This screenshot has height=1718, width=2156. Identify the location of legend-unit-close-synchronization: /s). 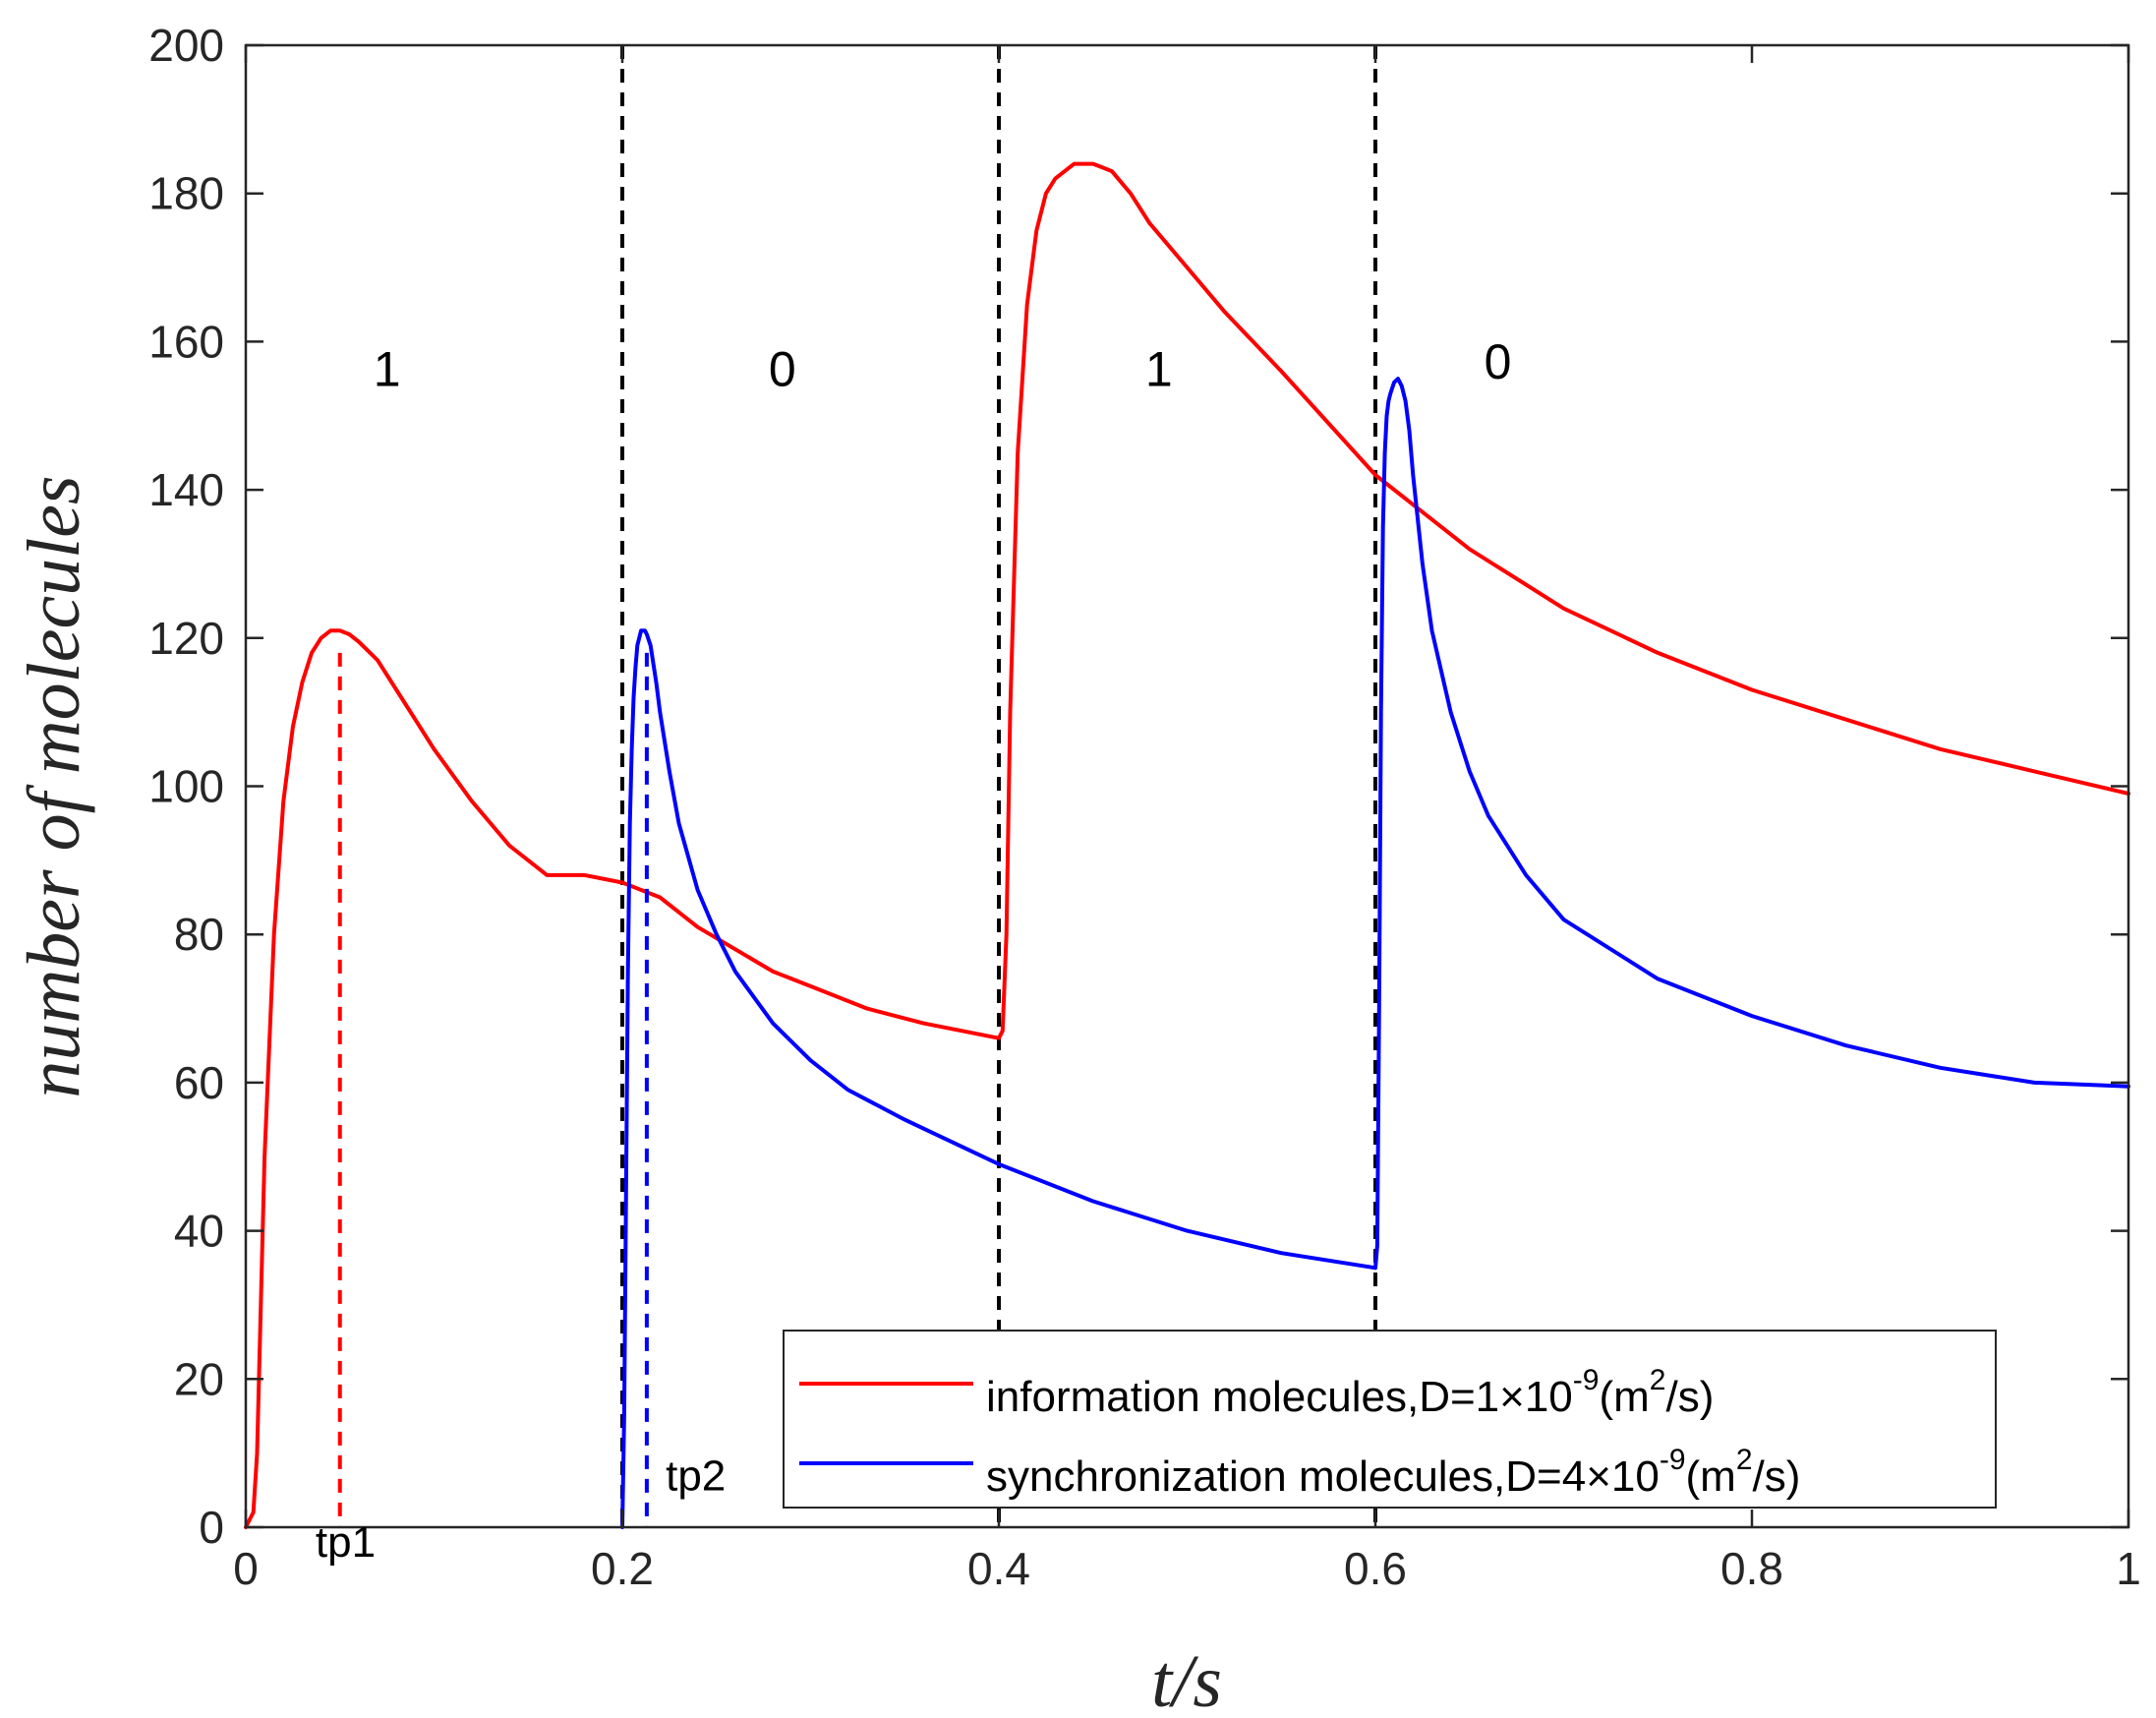
(1777, 1476).